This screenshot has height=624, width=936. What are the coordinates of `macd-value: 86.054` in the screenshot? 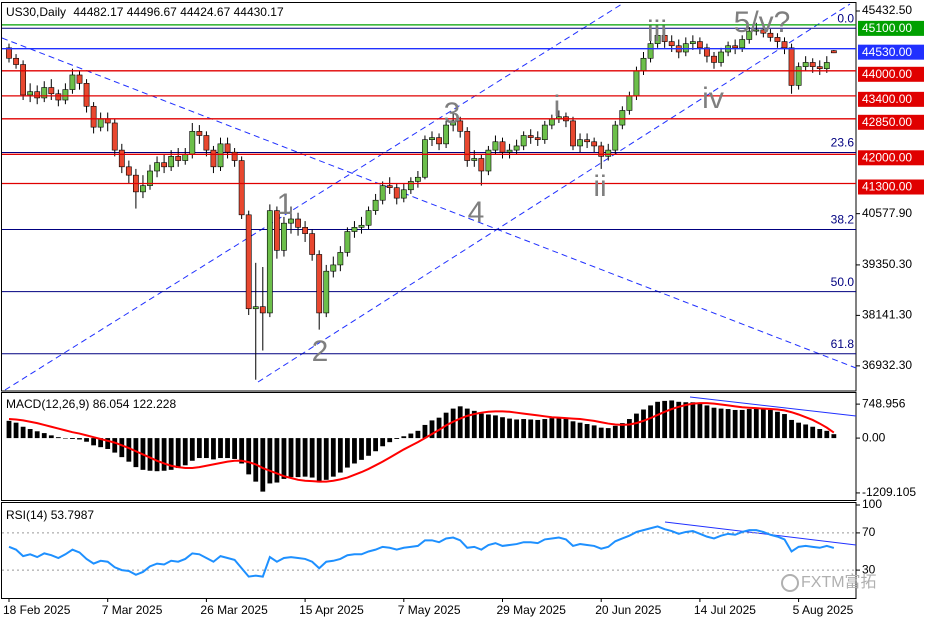 It's located at (111, 404).